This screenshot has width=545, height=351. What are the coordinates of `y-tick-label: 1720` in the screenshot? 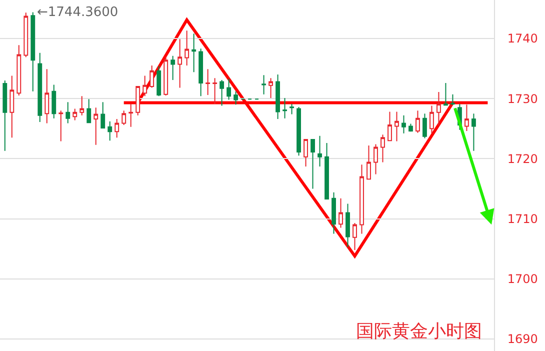 It's located at (522, 159).